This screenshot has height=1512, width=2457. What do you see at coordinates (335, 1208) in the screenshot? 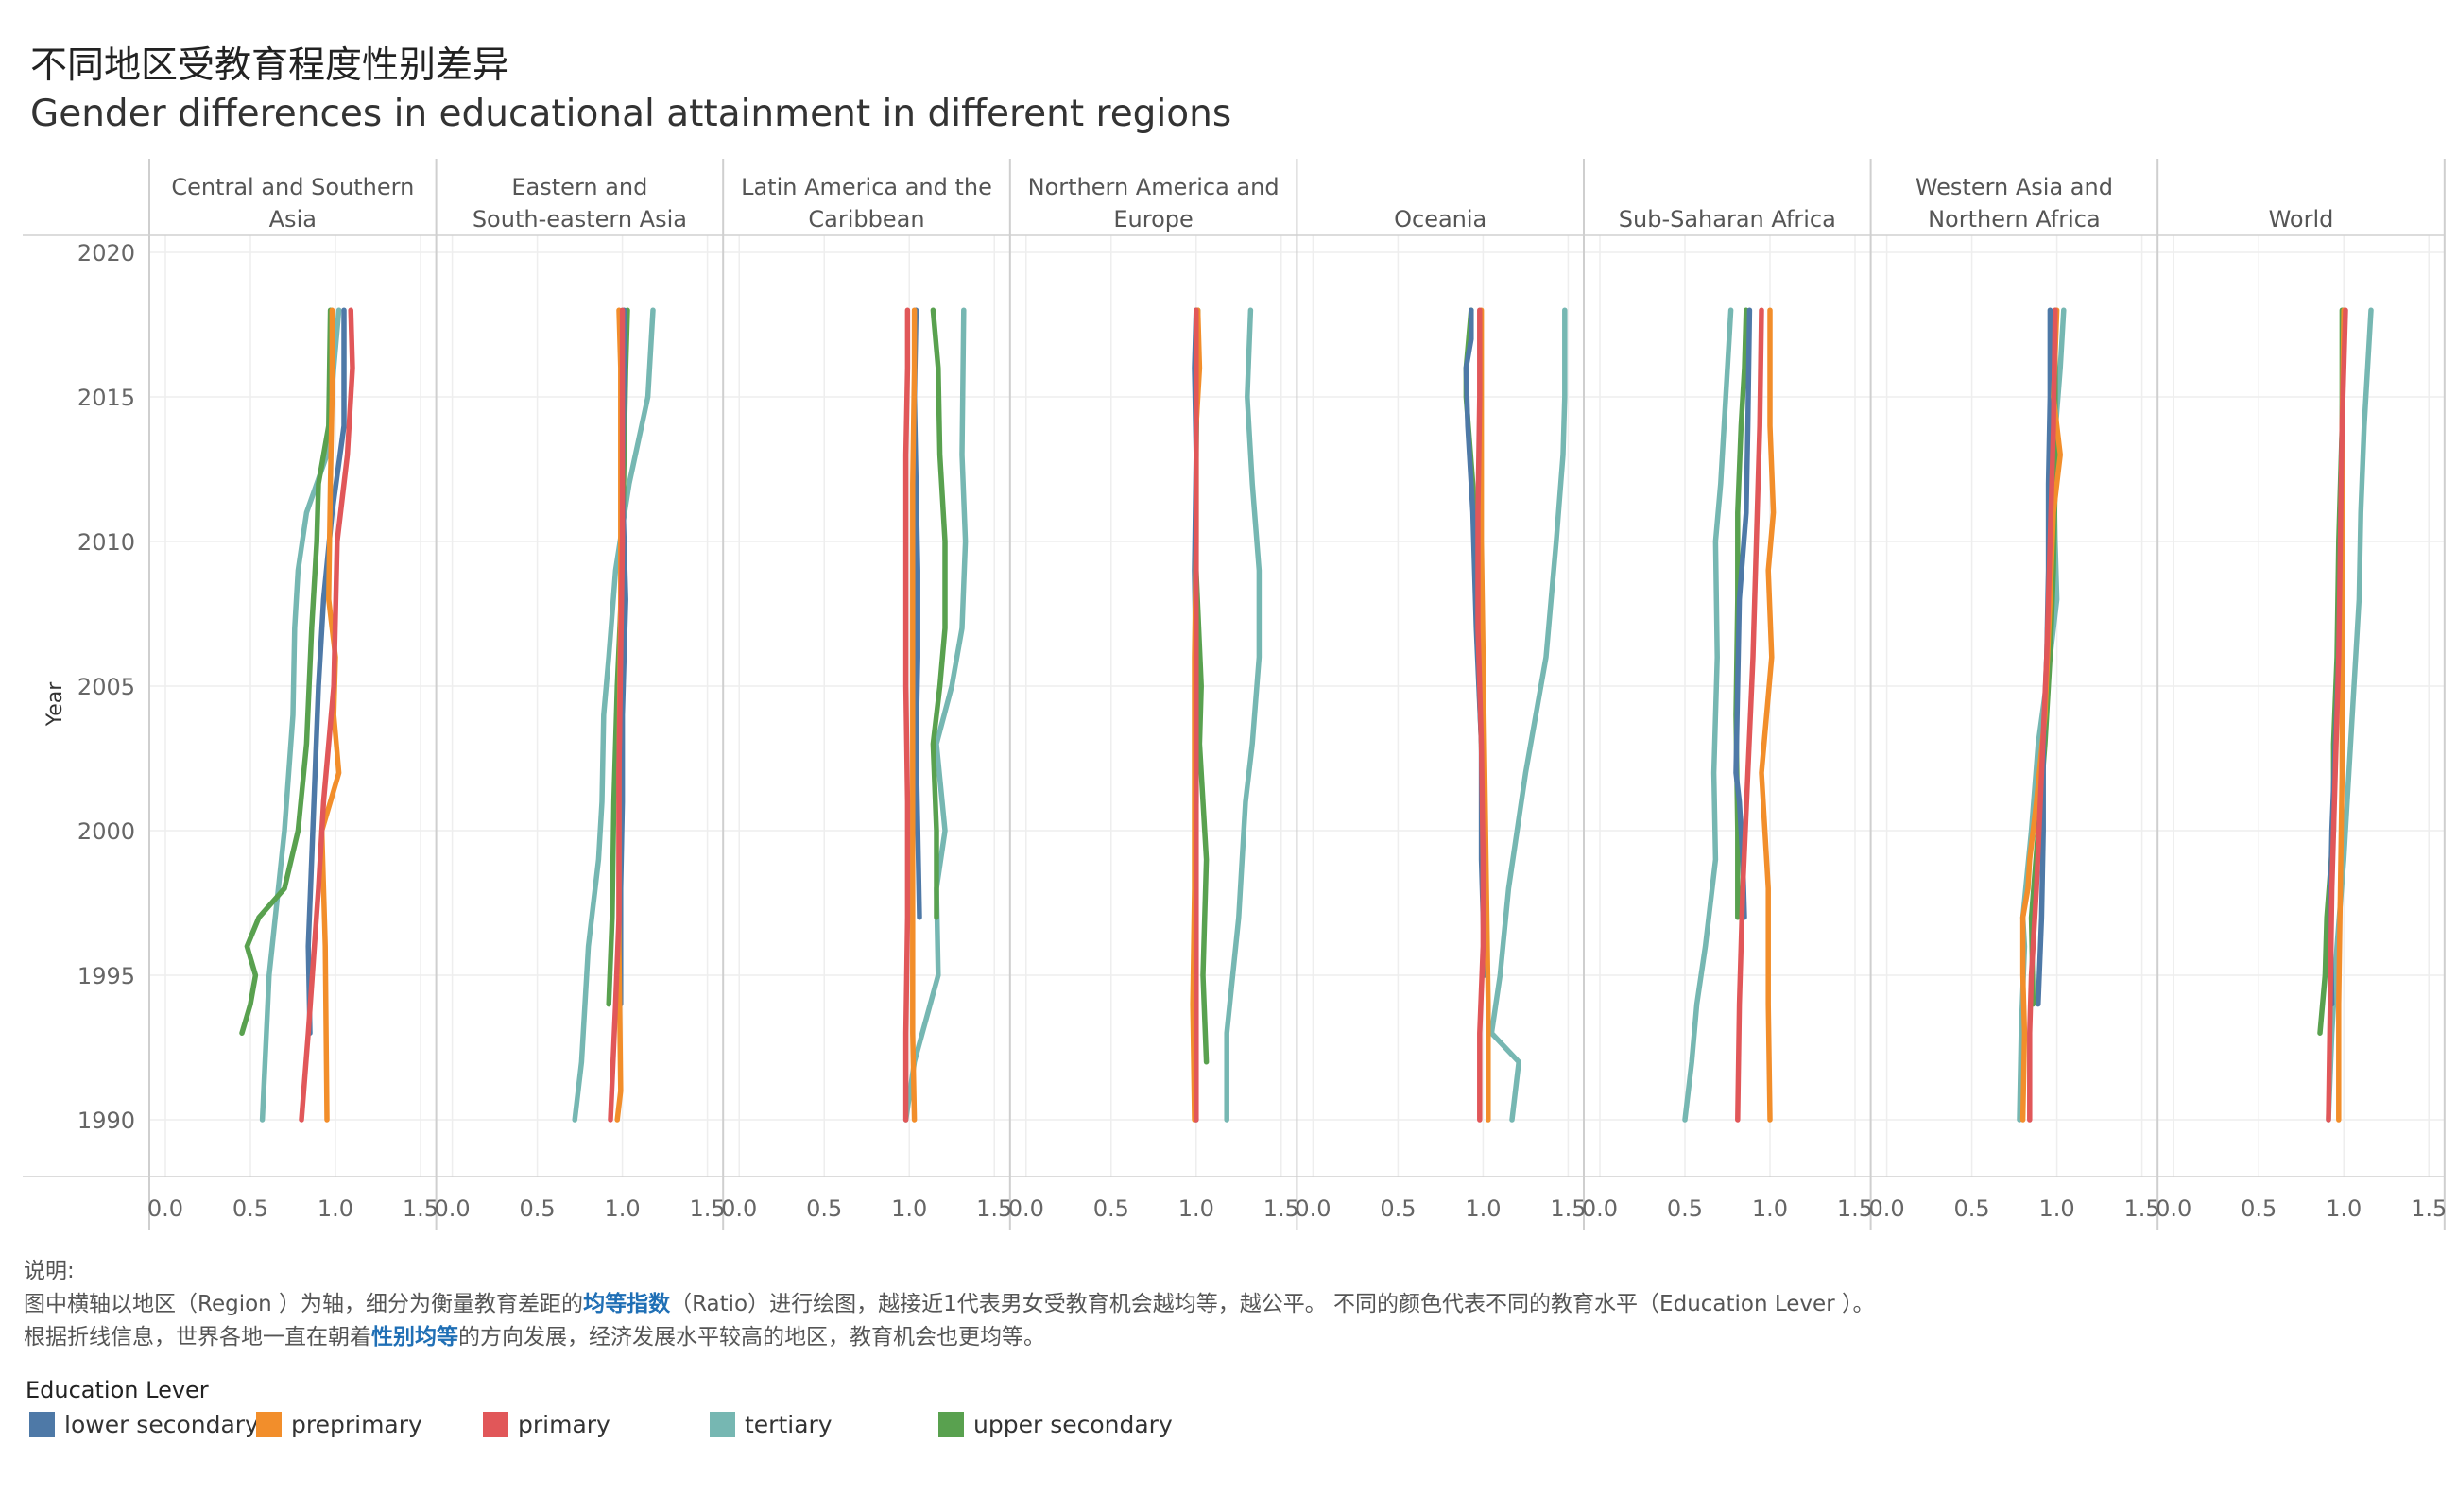
I see `x-tick-label-central-and-southern-asia: 1.0` at bounding box center [335, 1208].